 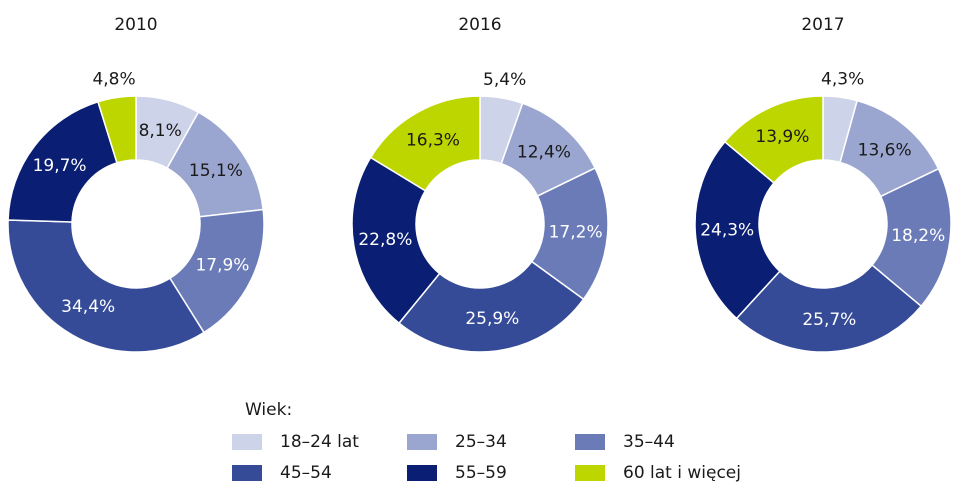 I want to click on data-label: 25,7%, so click(x=829, y=320).